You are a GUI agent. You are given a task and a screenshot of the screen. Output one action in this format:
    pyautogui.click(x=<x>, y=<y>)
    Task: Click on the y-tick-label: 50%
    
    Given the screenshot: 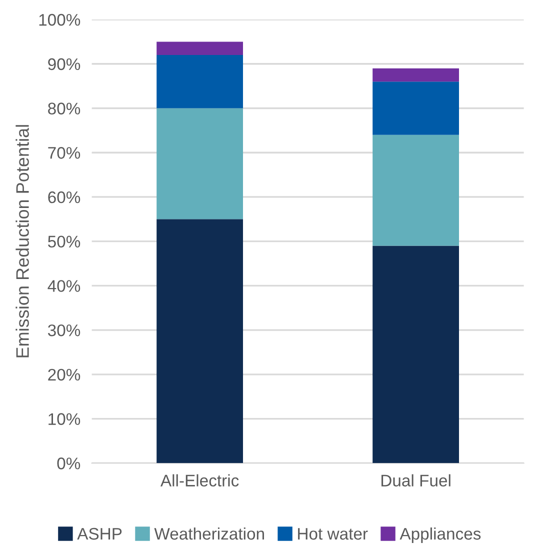 What is the action you would take?
    pyautogui.click(x=64, y=242)
    